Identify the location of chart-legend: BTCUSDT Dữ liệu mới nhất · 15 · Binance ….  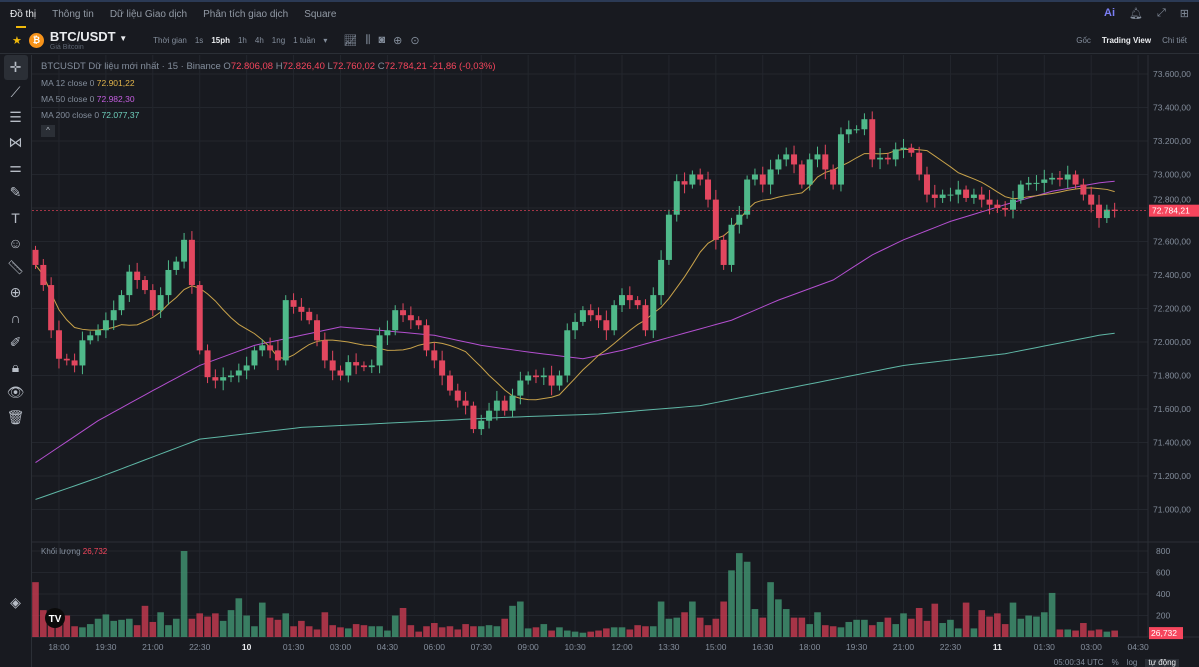
(268, 98).